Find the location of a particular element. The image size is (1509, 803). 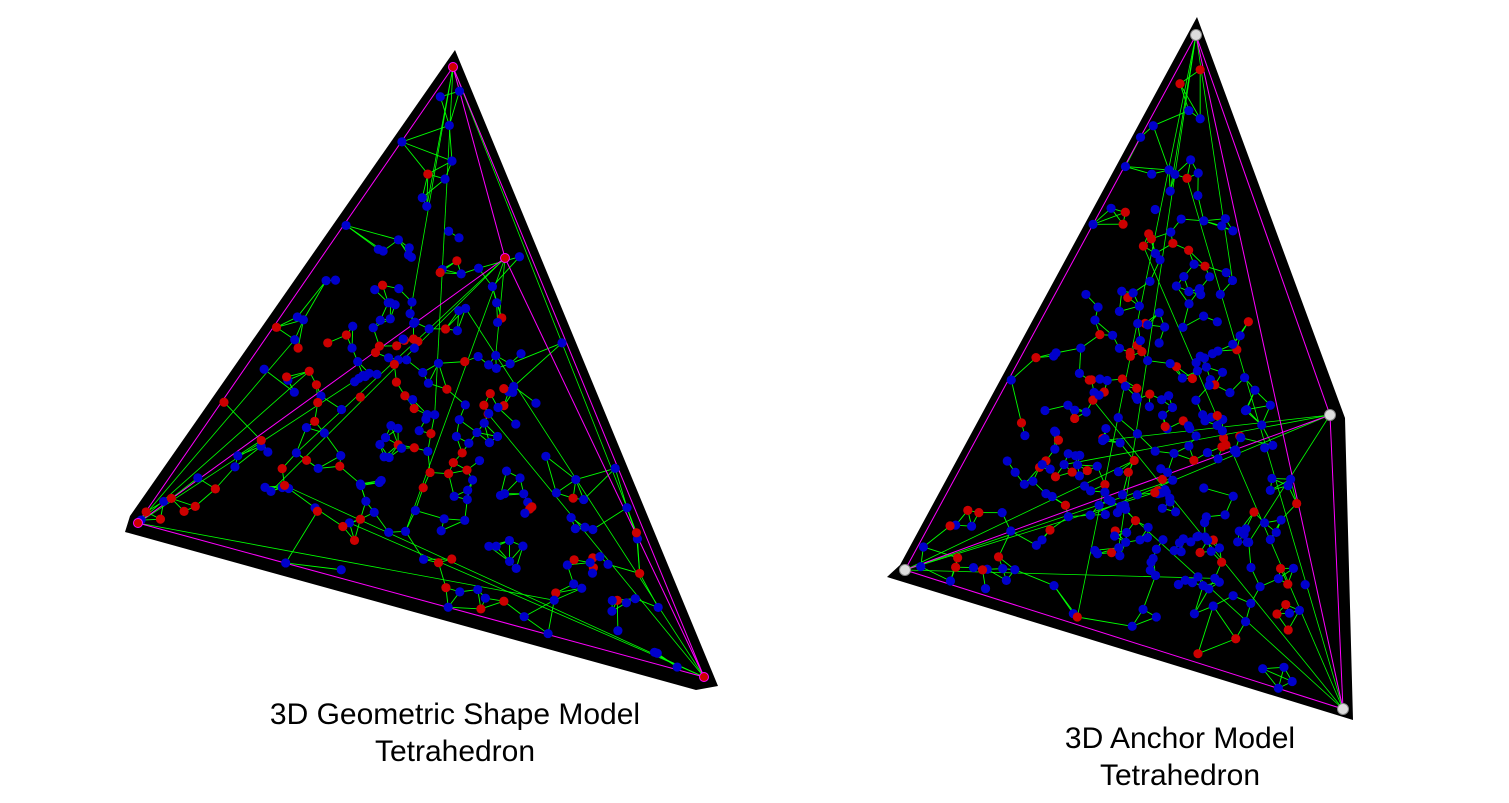

caption-title: 3D Geometric Shape Model is located at coordinates (455, 714).